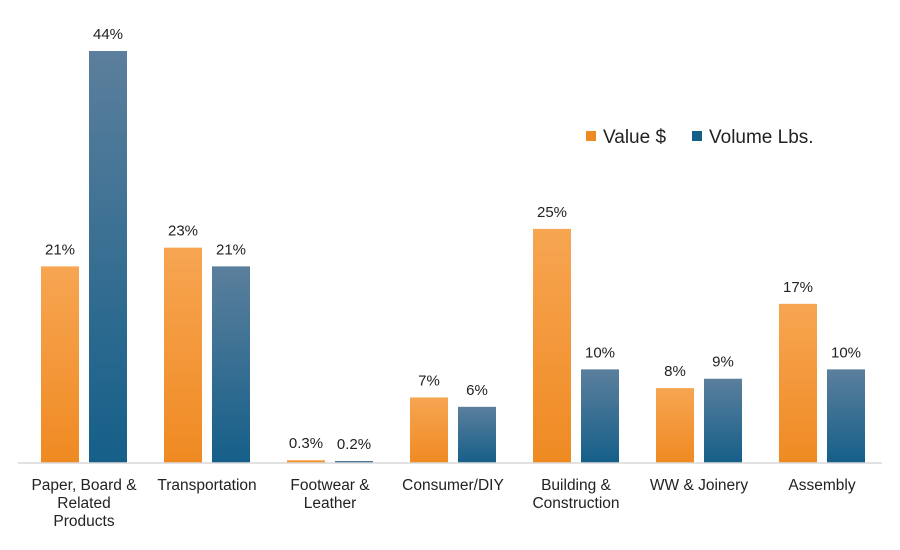 The width and height of the screenshot is (900, 550). I want to click on legend-swatch-volume, so click(697, 136).